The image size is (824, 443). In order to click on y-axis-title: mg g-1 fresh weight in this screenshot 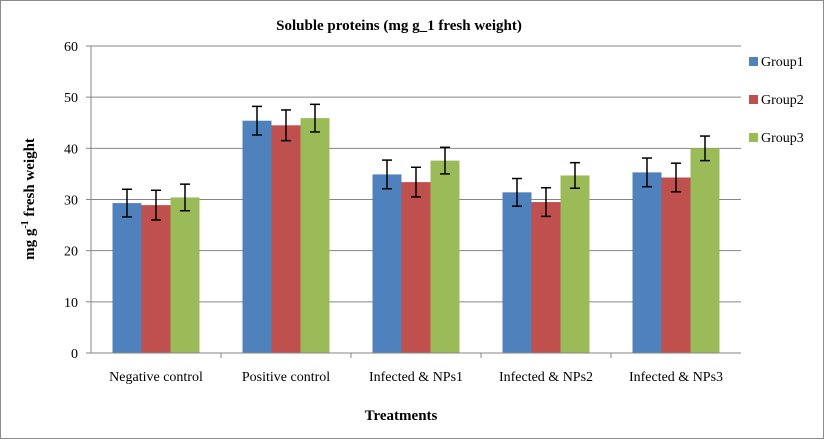, I will do `click(29, 199)`.